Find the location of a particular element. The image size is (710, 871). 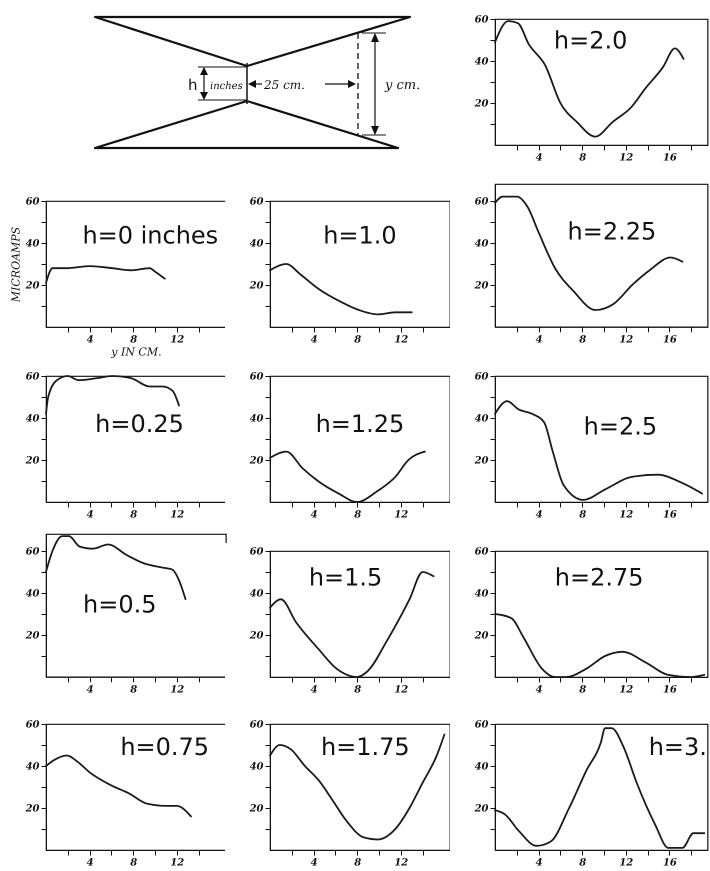

chart-title: h=0.75 is located at coordinates (165, 746).